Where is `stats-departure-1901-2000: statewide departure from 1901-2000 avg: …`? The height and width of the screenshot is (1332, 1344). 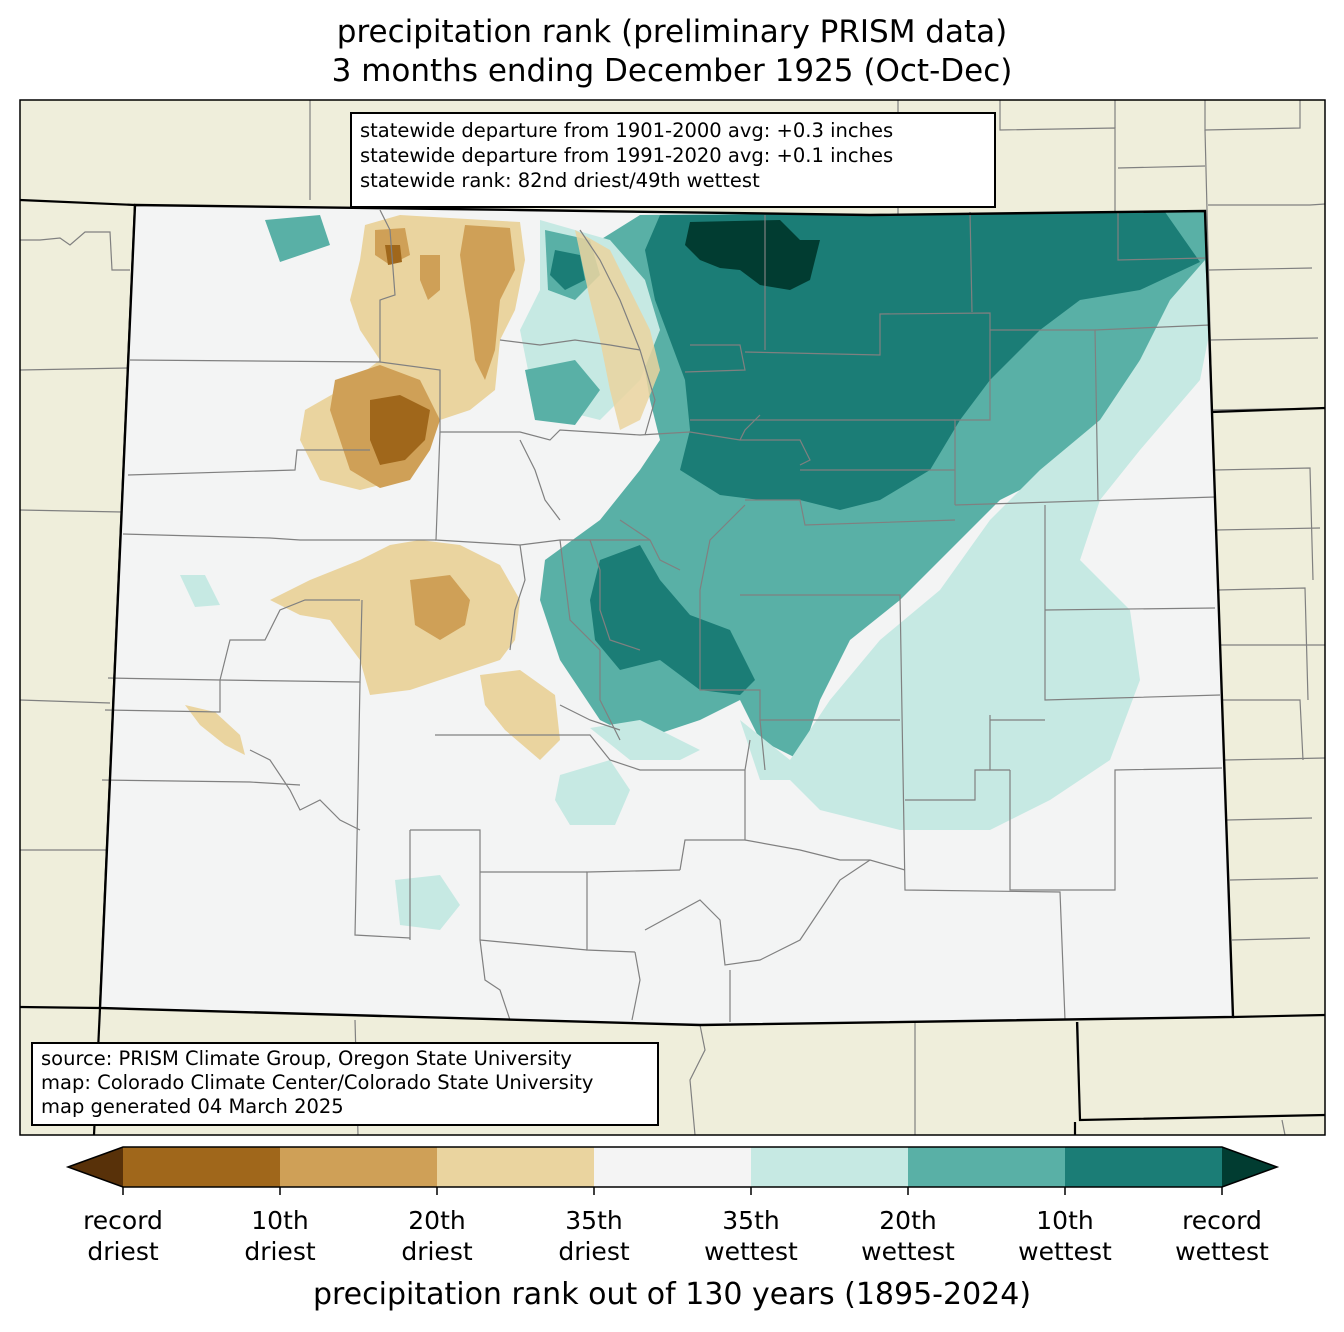 stats-departure-1901-2000: statewide departure from 1901-2000 avg: … is located at coordinates (627, 130).